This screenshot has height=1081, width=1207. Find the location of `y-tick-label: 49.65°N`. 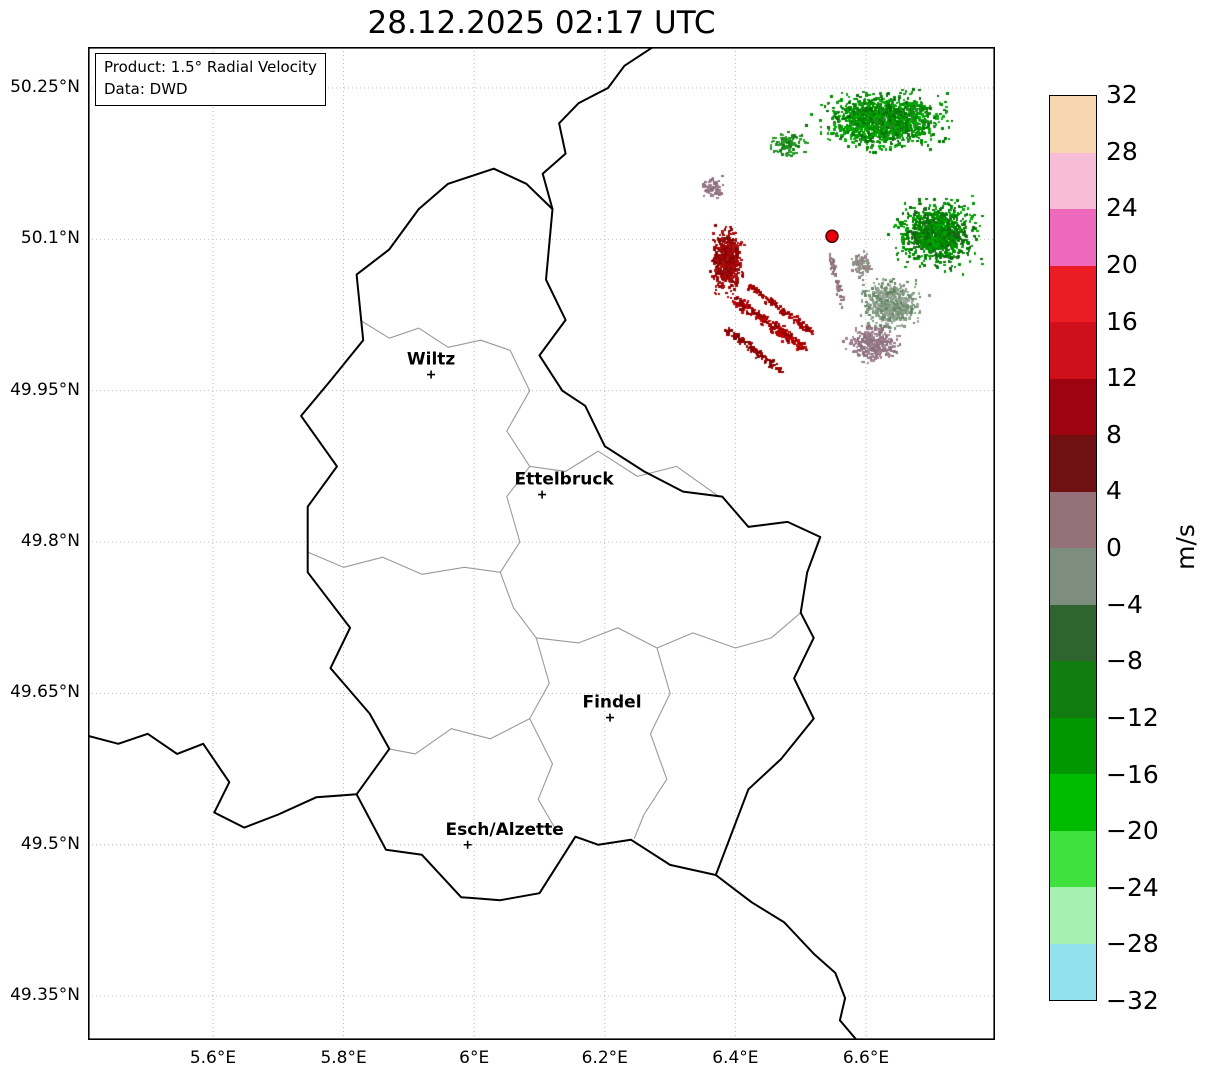

y-tick-label: 49.65°N is located at coordinates (45, 692).